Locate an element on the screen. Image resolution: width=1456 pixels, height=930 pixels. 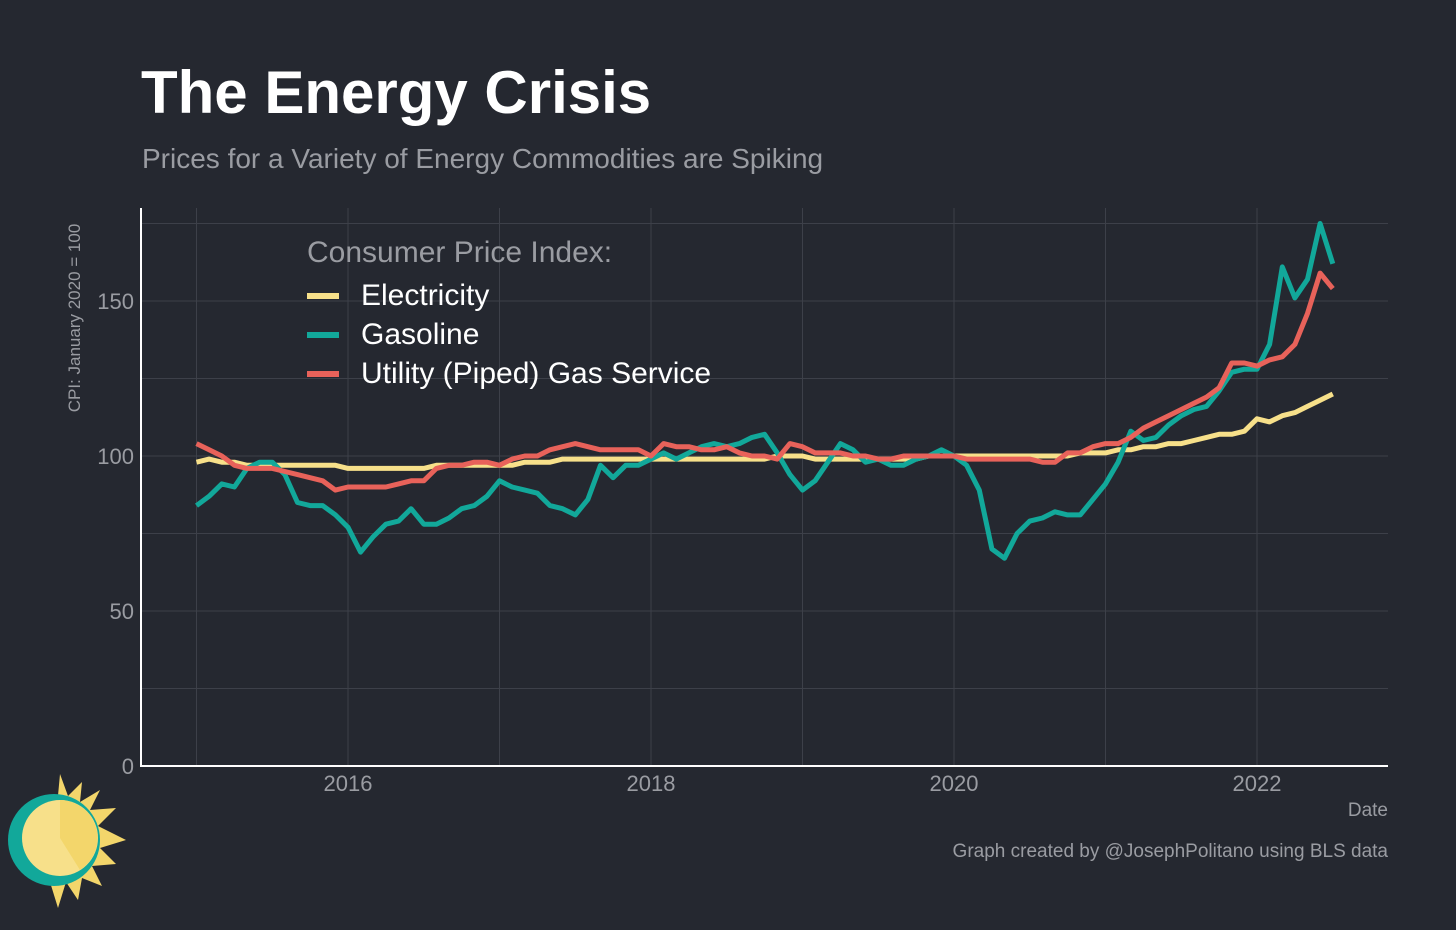
sun-logo-icon is located at coordinates (67, 841).